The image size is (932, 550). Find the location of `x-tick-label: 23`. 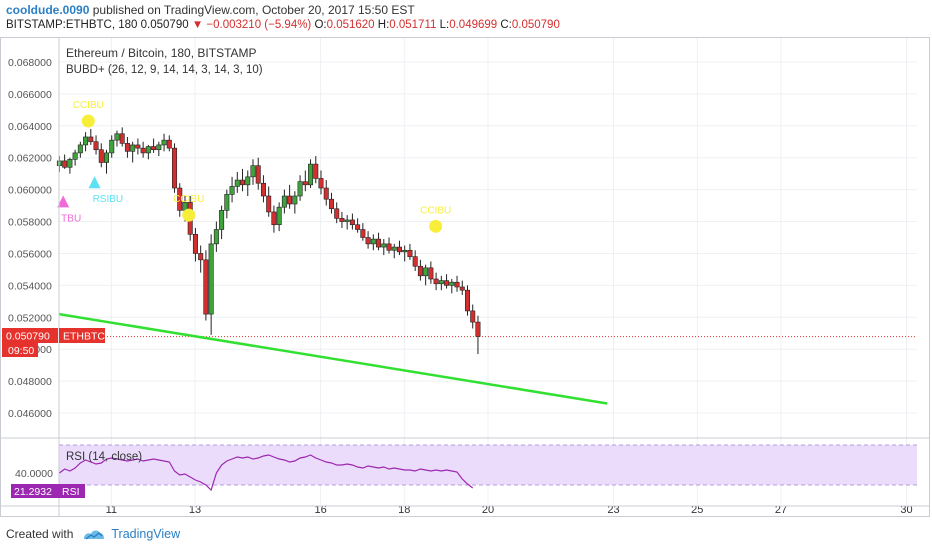

x-tick-label: 23 is located at coordinates (613, 510).